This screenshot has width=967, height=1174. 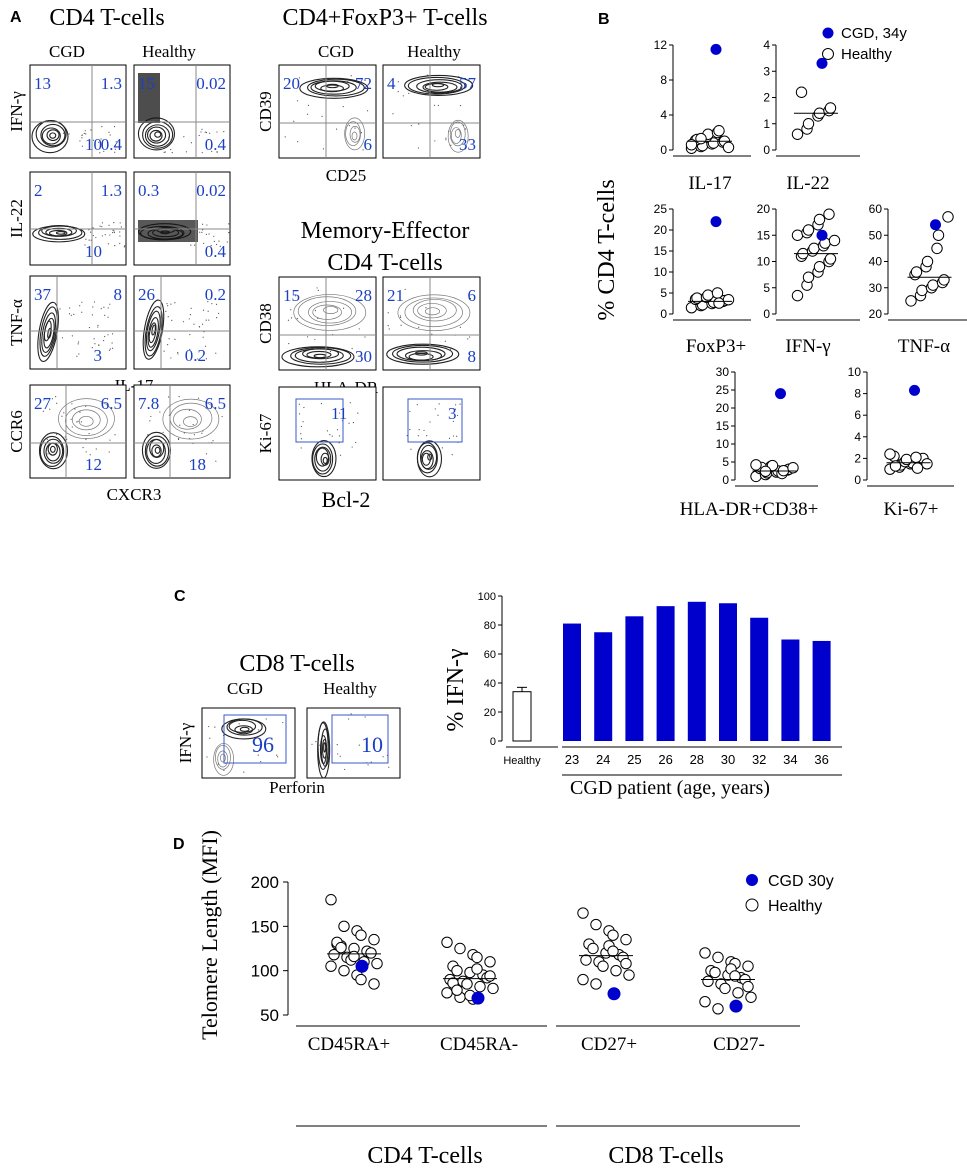 I want to click on quadrant-percent: 30, so click(x=363, y=356).